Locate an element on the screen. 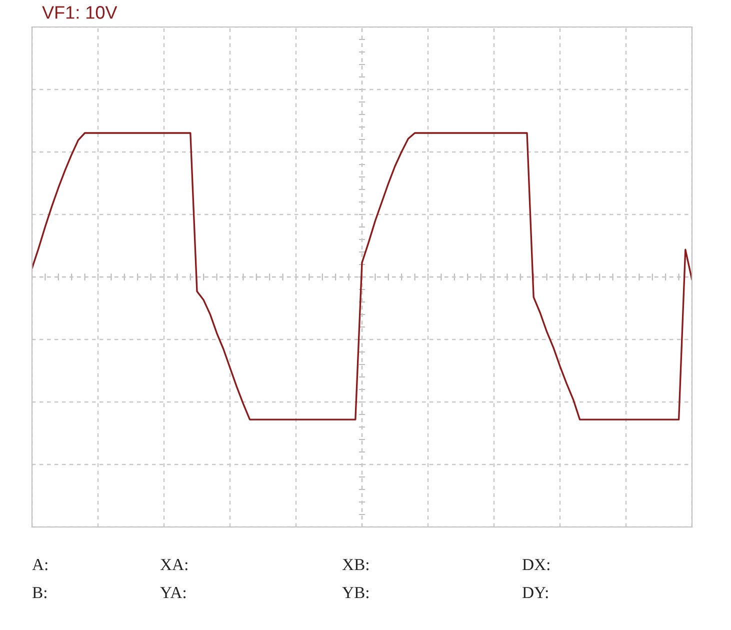  text: DX: is located at coordinates (536, 564).